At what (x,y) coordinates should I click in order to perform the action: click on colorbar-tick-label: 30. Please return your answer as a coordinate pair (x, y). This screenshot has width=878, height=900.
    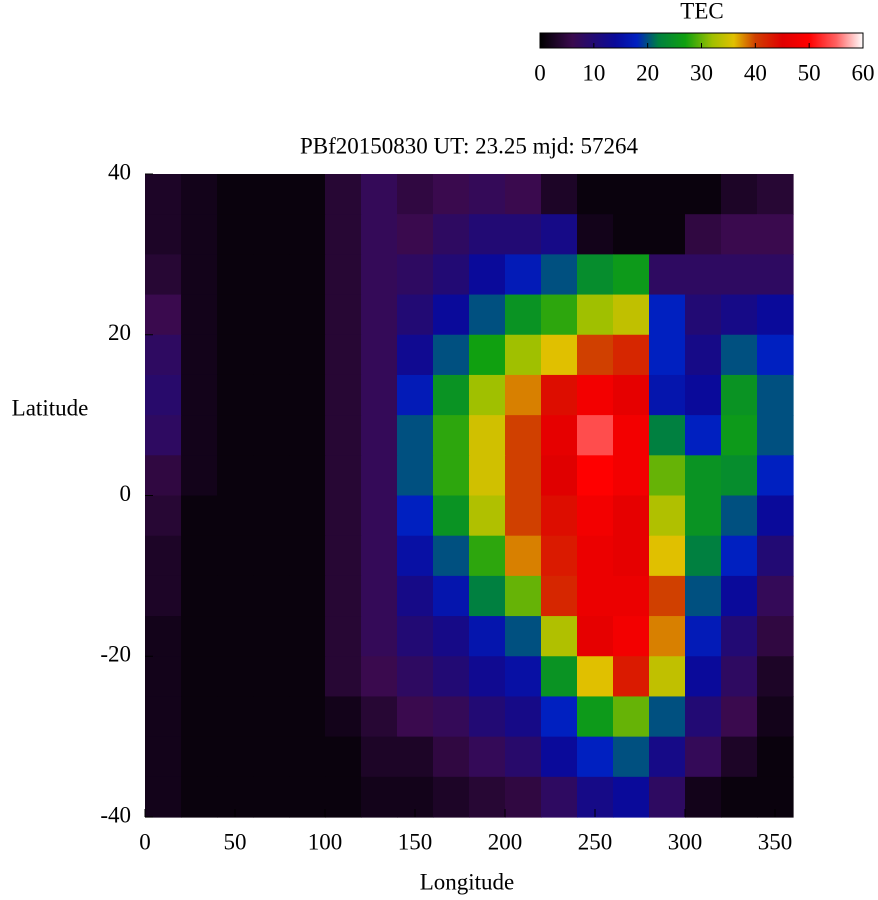
    Looking at the image, I should click on (701, 72).